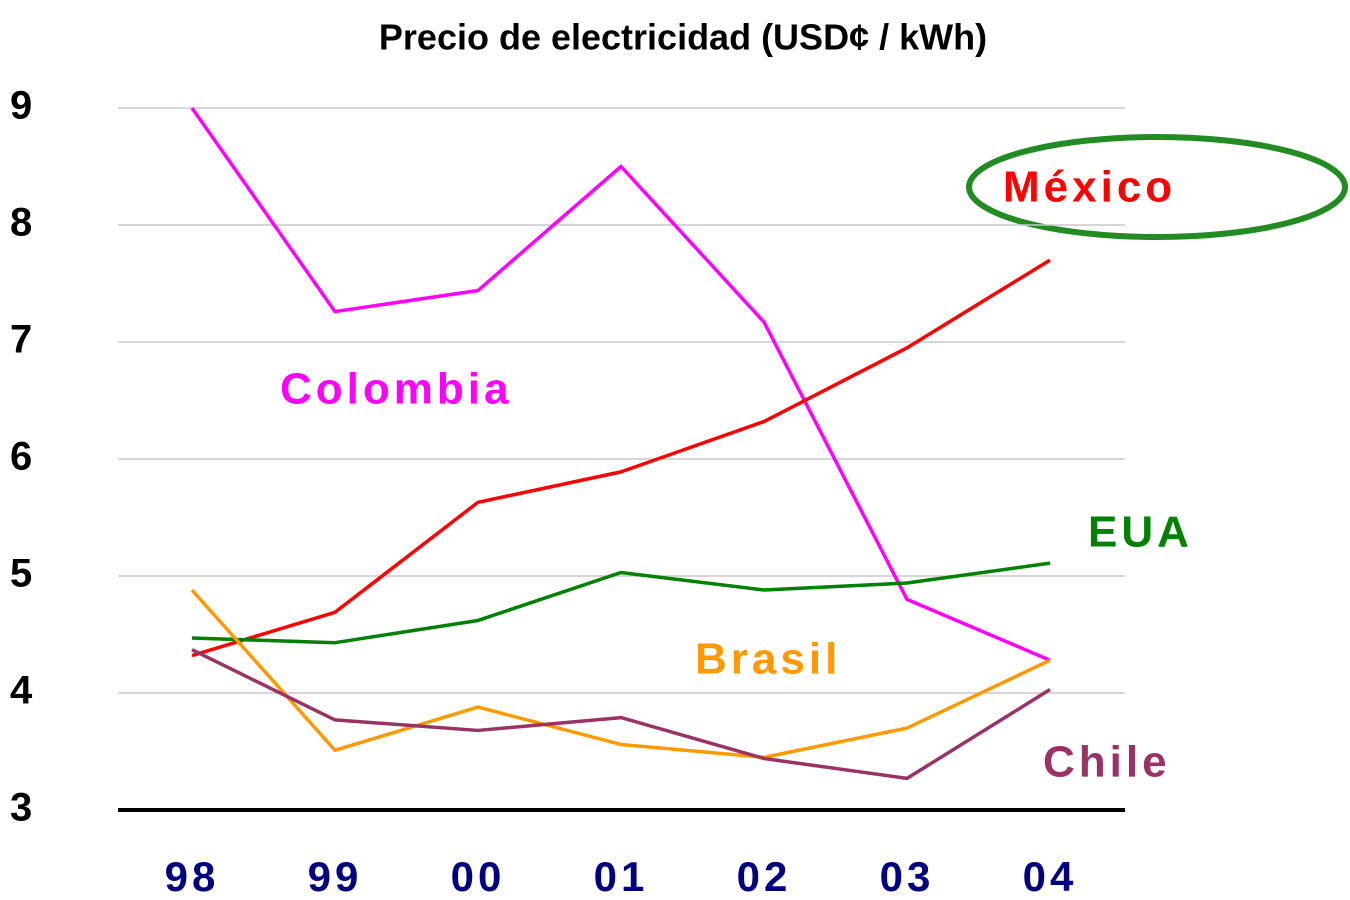 This screenshot has height=900, width=1350. What do you see at coordinates (764, 876) in the screenshot?
I see `x-tick-label: 02` at bounding box center [764, 876].